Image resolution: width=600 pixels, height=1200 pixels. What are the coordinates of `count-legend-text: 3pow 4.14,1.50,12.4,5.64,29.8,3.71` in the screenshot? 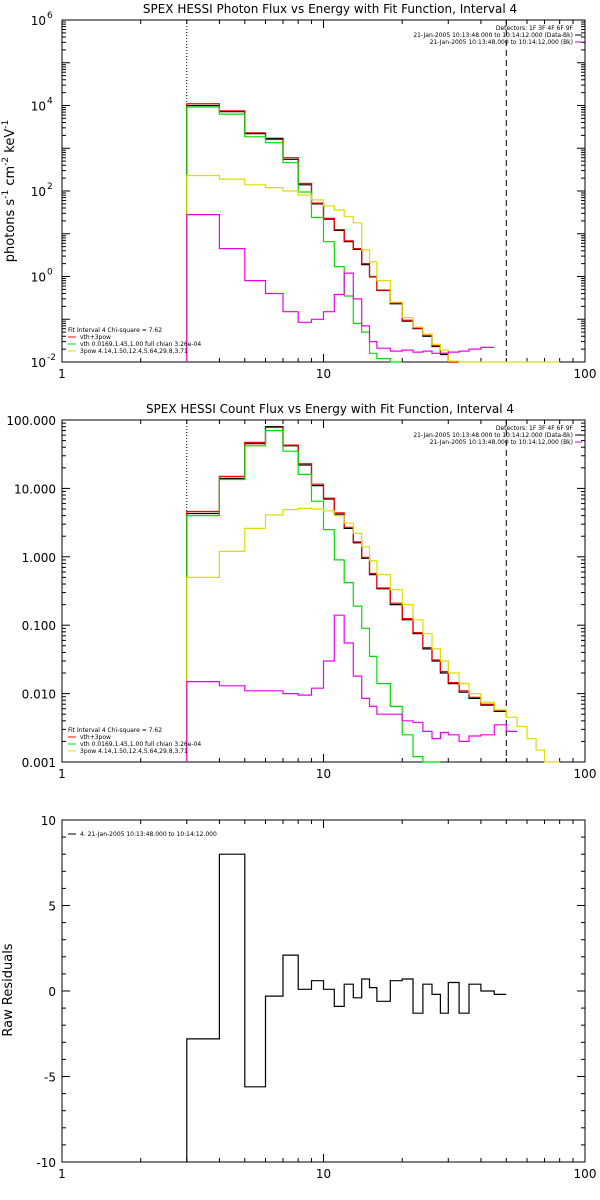 It's located at (134, 751).